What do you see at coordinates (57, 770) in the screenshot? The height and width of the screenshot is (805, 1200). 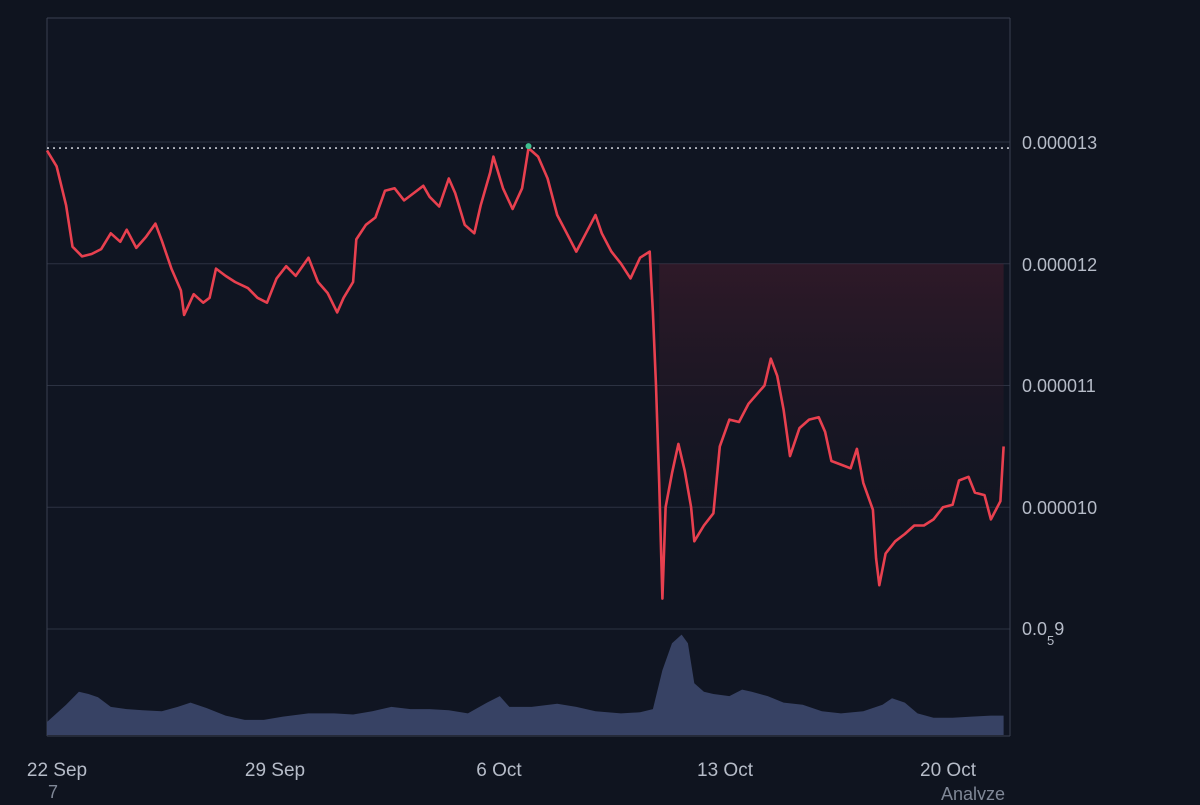 I see `x-tick-label: 22 Sep` at bounding box center [57, 770].